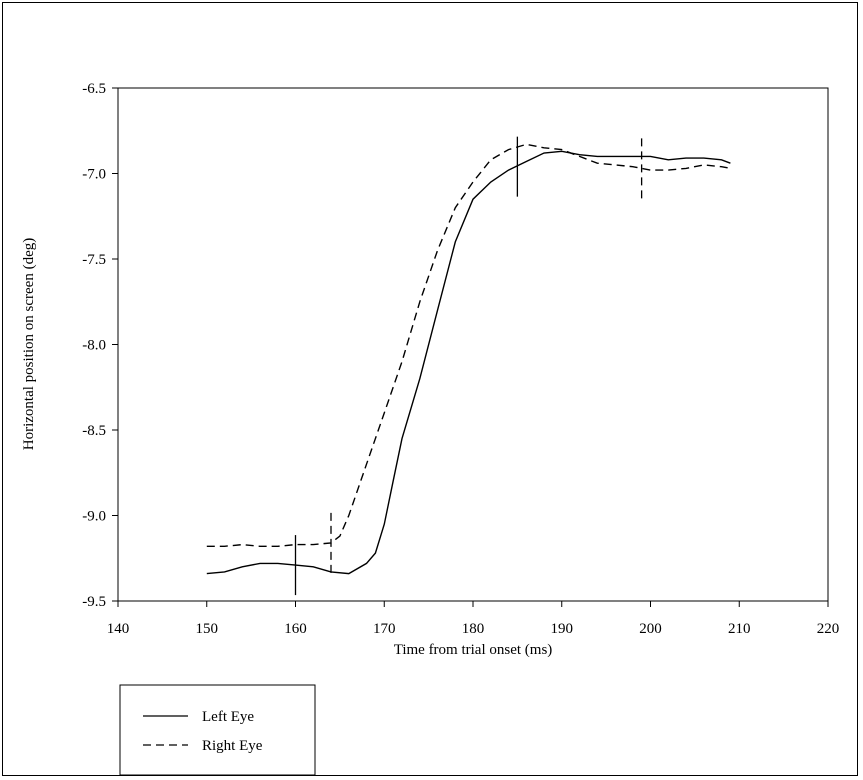  I want to click on y-tick-label: -7.5, so click(94, 260).